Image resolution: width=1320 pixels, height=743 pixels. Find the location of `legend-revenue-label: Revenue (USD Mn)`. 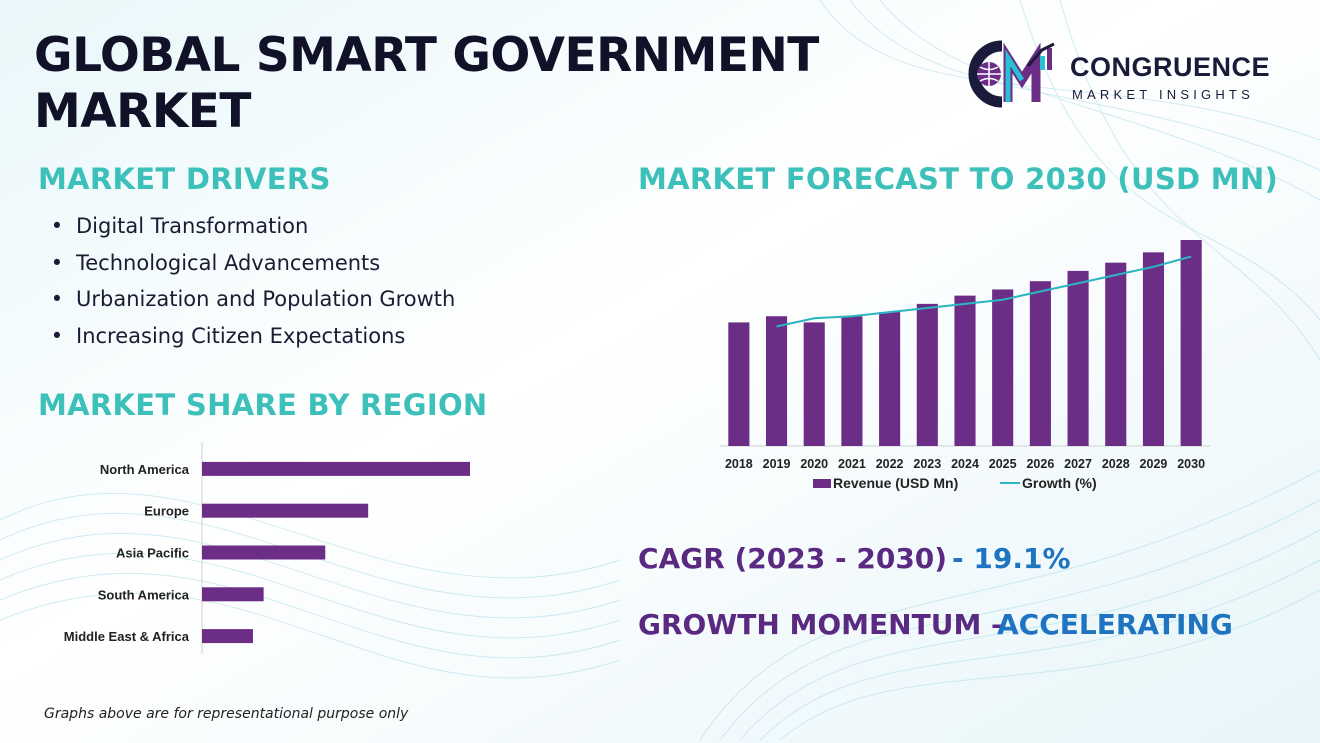

legend-revenue-label: Revenue (USD Mn) is located at coordinates (895, 483).